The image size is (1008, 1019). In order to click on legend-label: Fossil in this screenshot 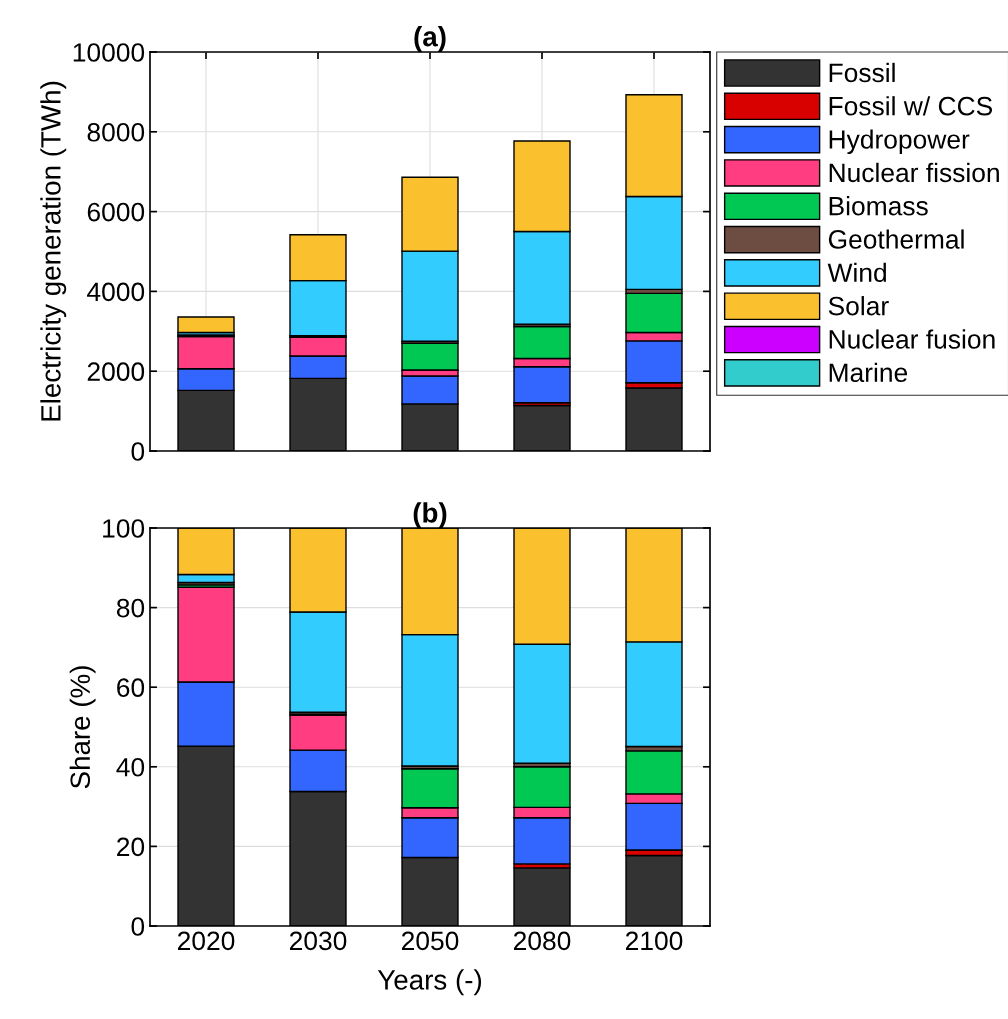, I will do `click(862, 72)`.